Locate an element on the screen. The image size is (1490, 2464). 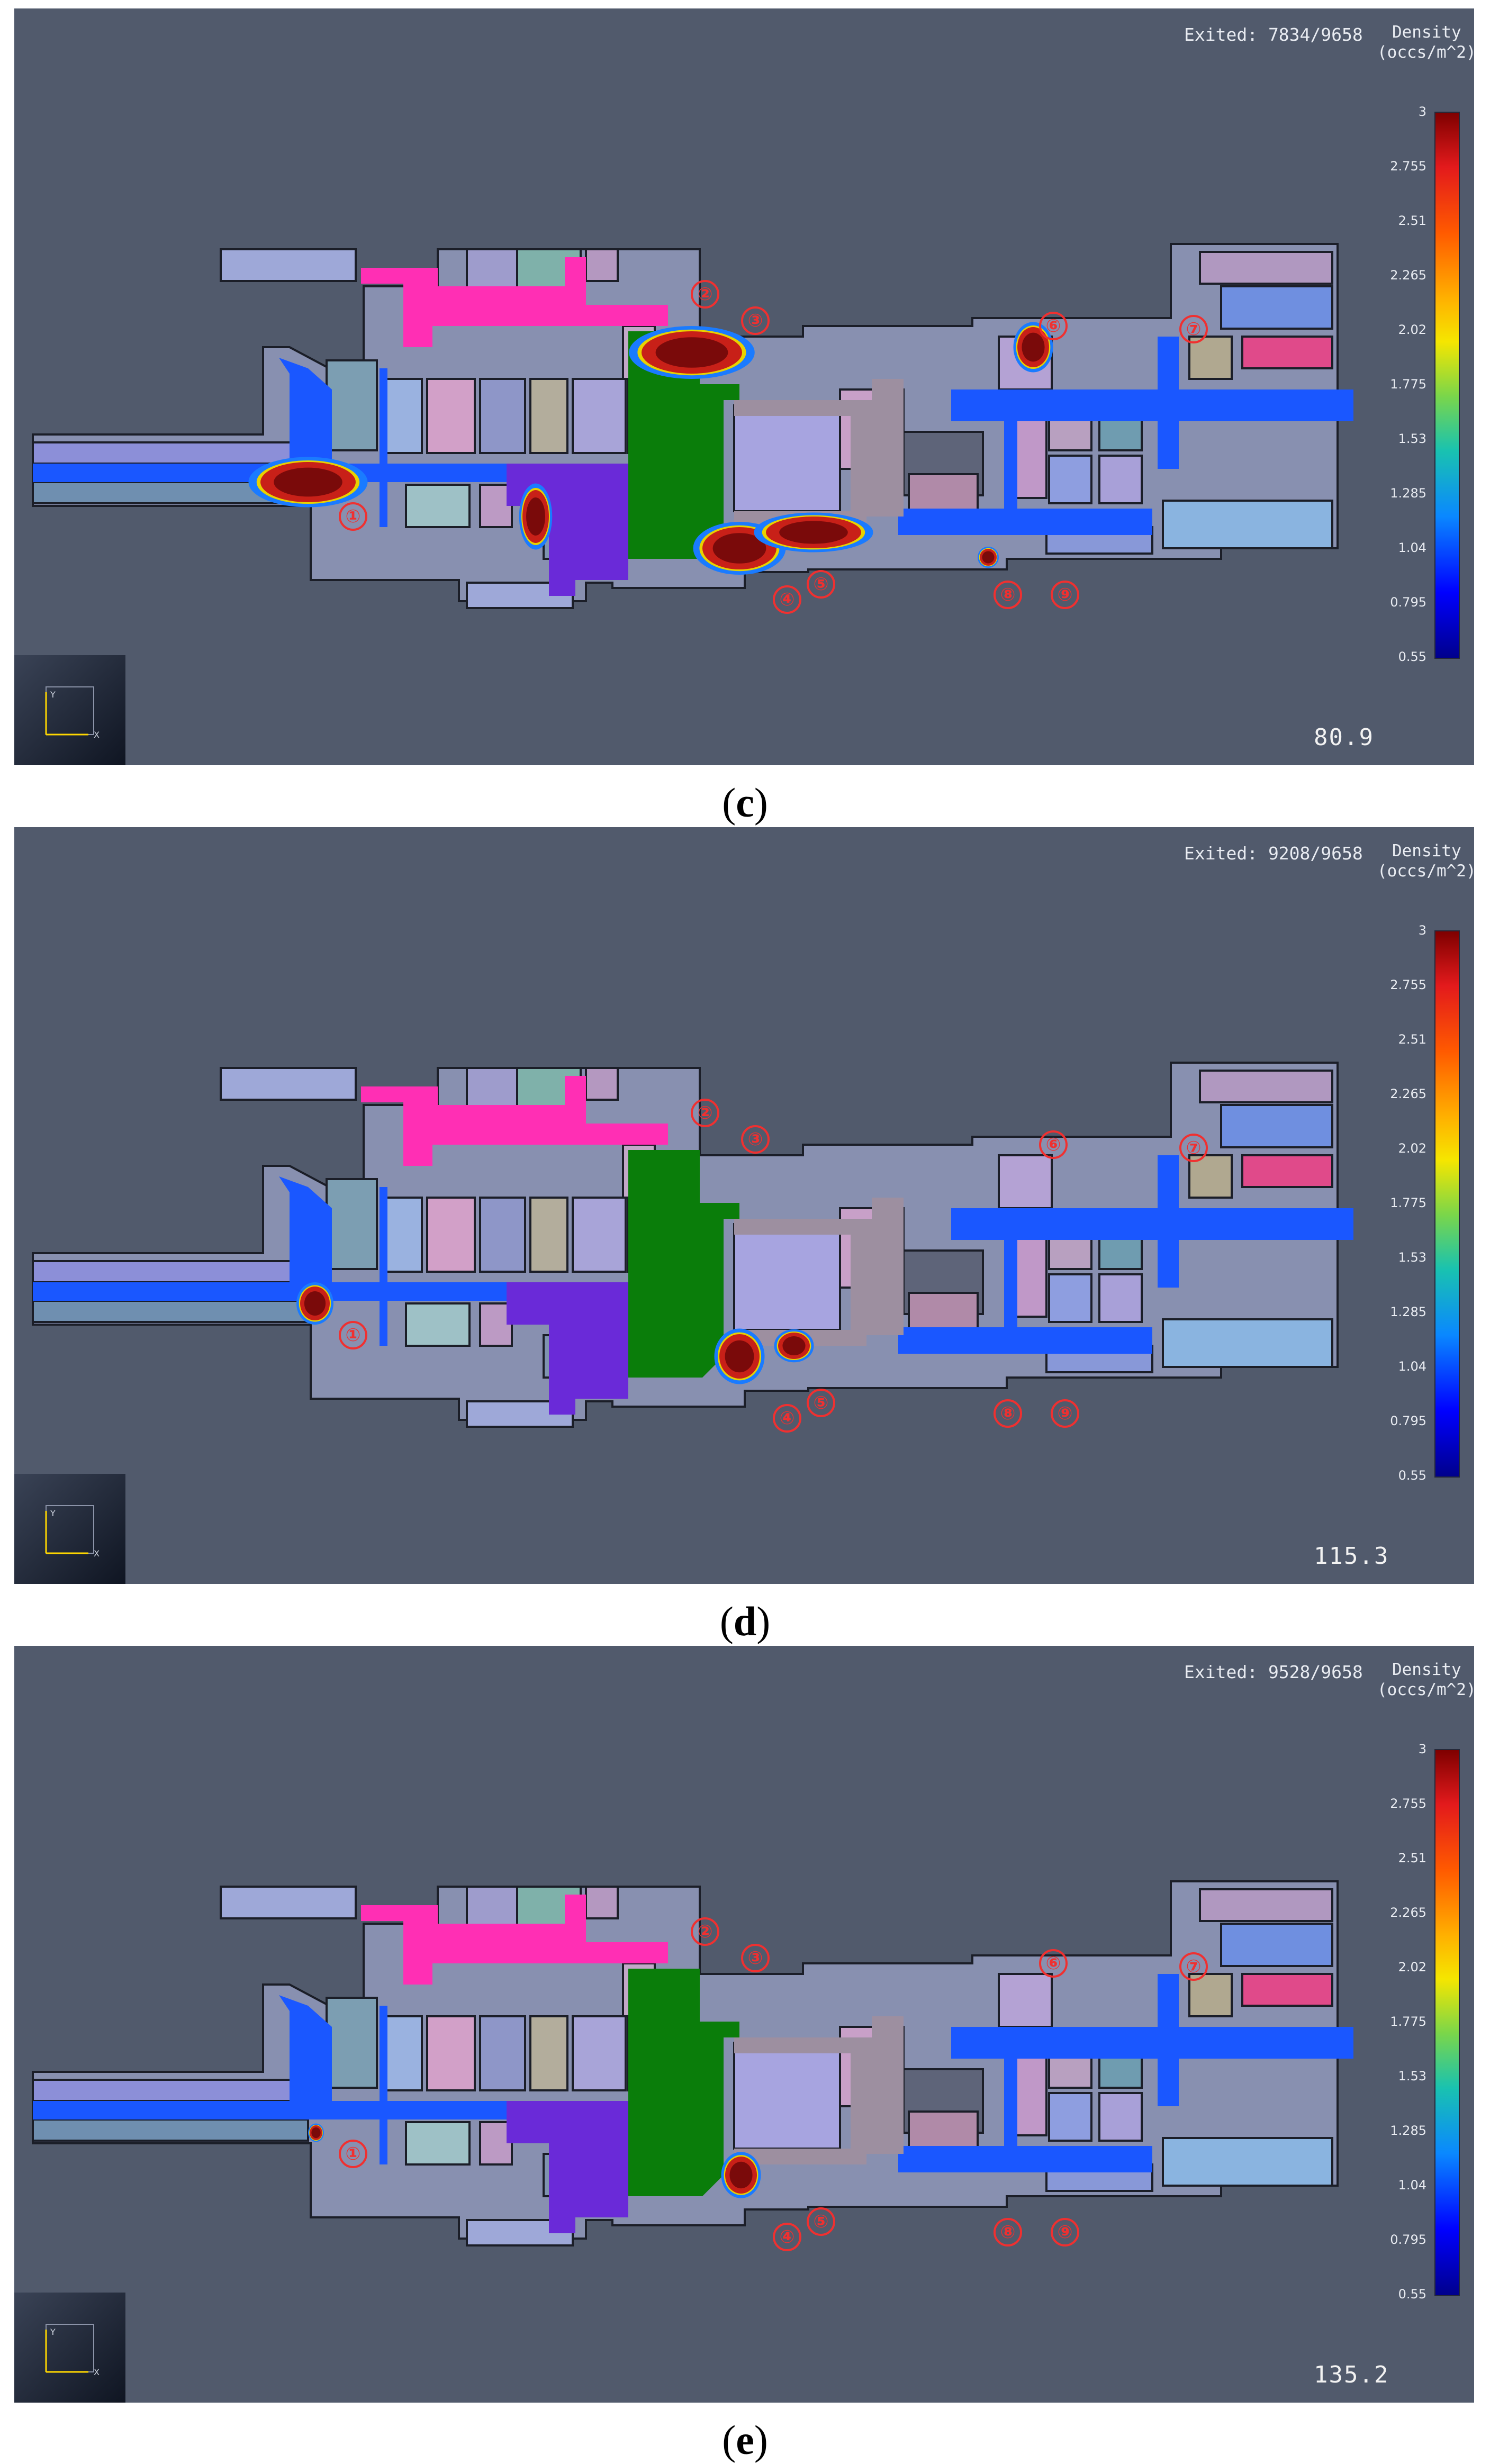
simulation-time: 80.9 is located at coordinates (1344, 737).